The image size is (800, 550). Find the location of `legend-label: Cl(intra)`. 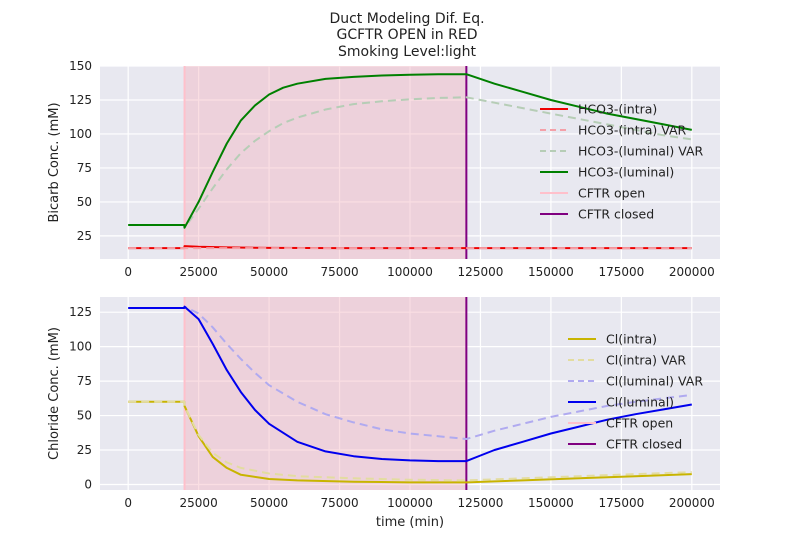

legend-label: Cl(intra) is located at coordinates (631, 339).